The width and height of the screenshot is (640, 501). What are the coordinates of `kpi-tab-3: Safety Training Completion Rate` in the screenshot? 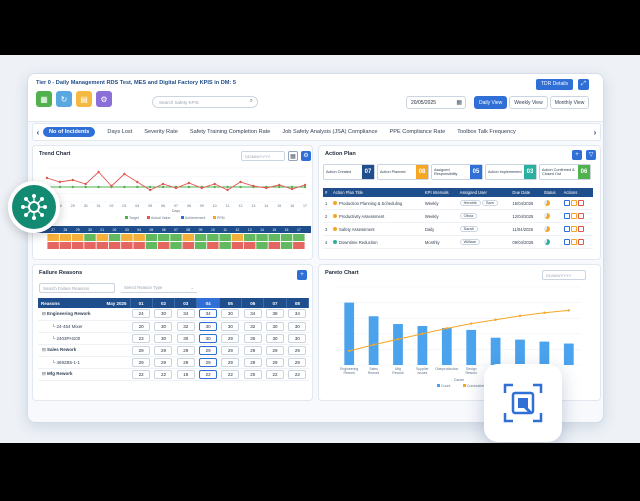 It's located at (230, 132).